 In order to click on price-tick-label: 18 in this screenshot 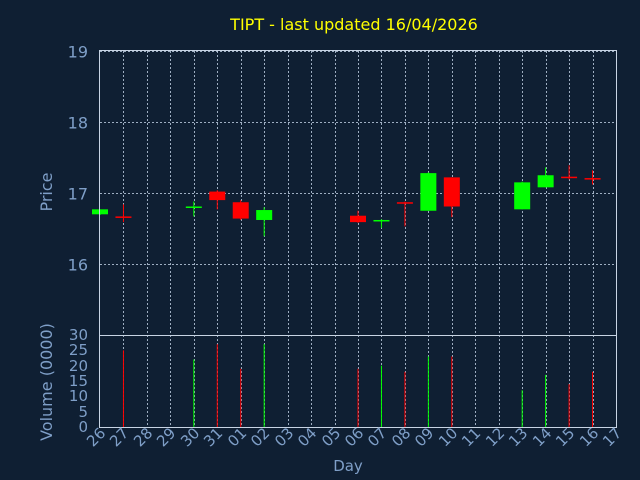, I will do `click(78, 123)`.